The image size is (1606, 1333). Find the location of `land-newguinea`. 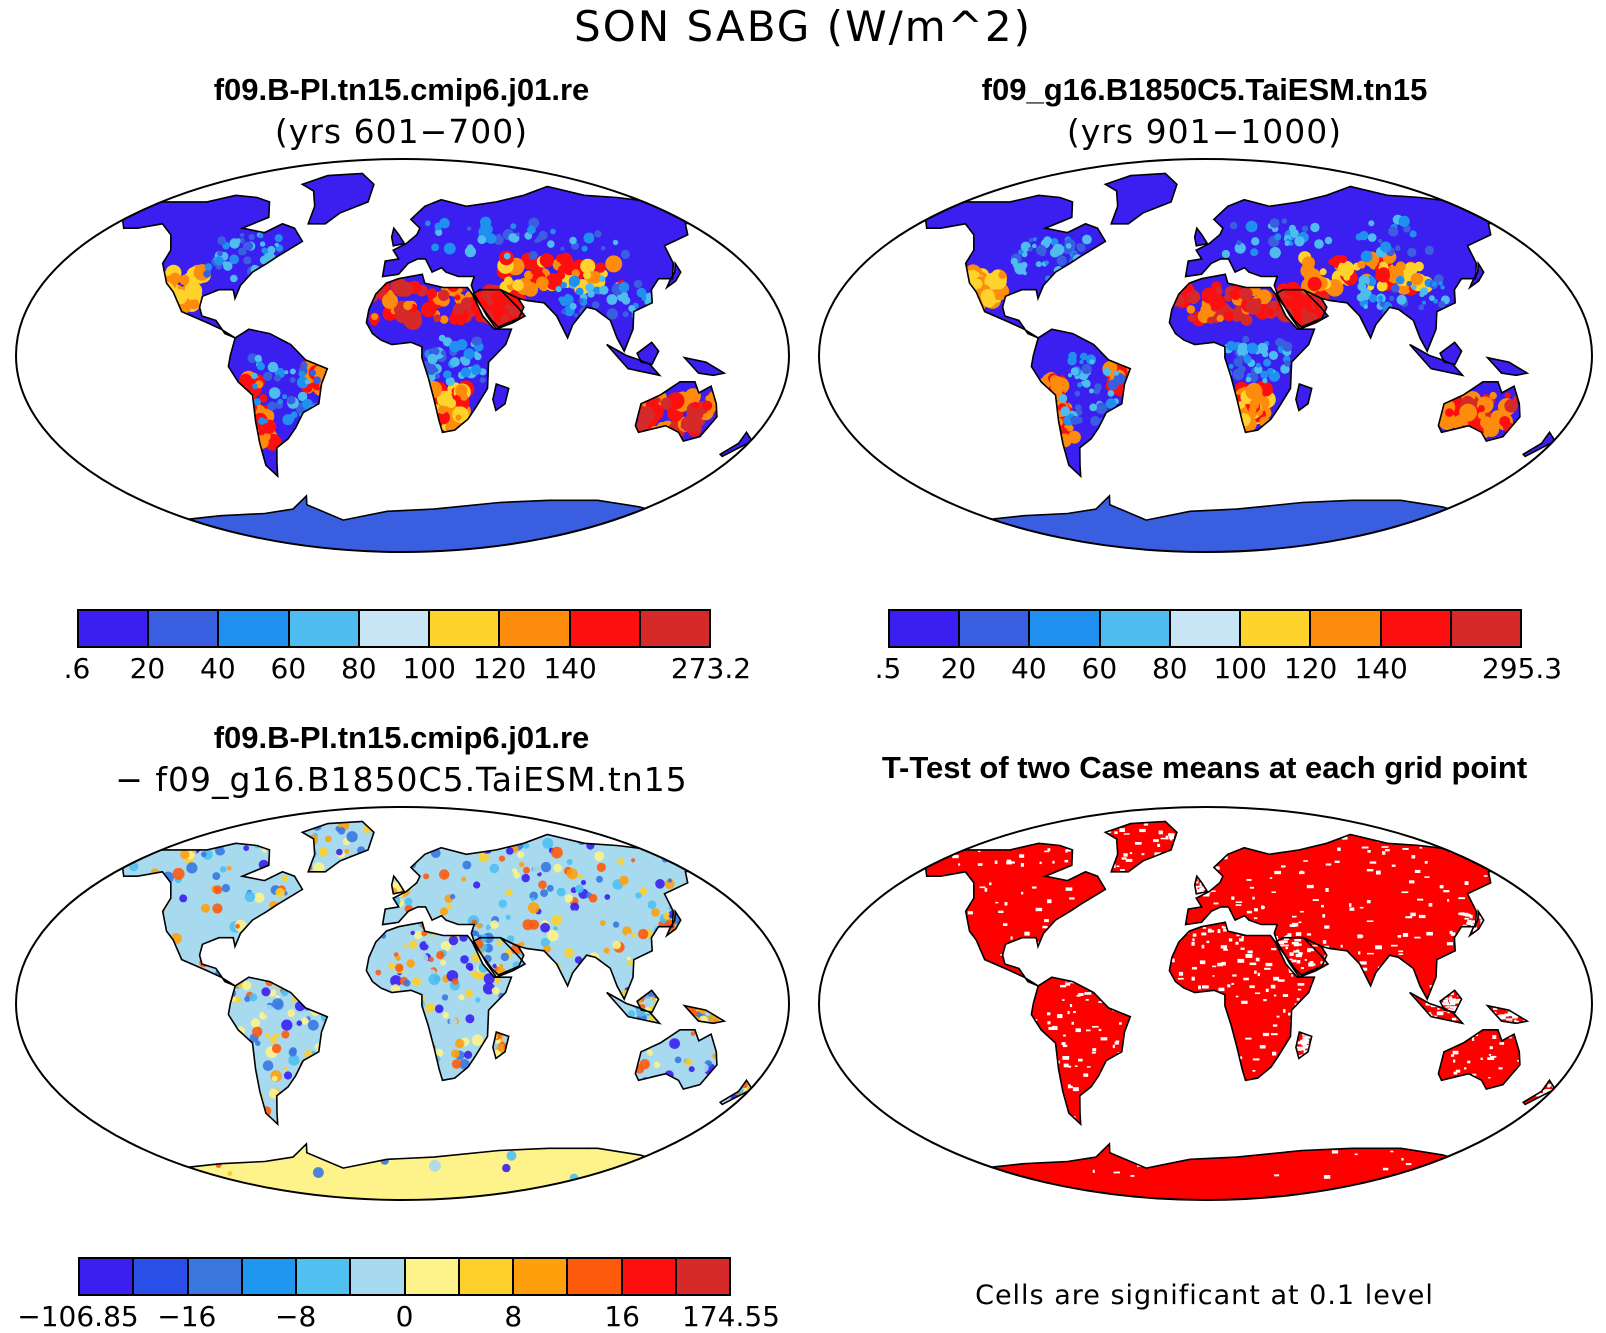

land-newguinea is located at coordinates (704, 366).